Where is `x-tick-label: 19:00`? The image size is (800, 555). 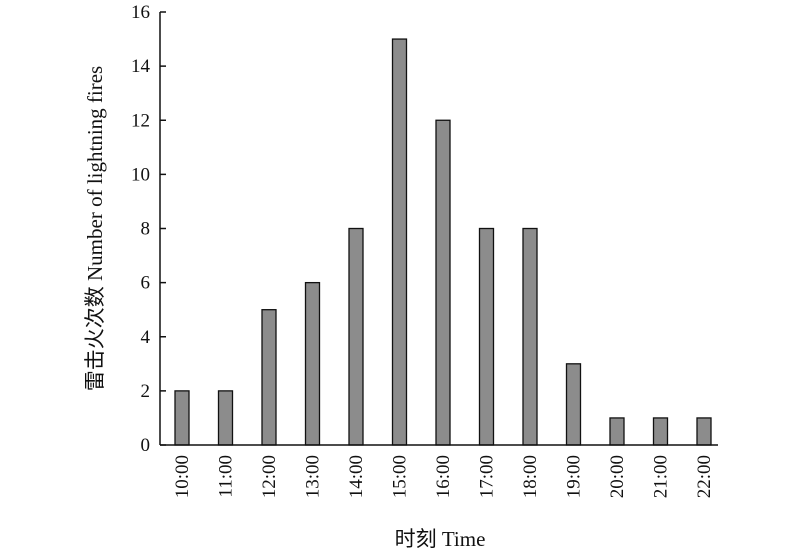 x-tick-label: 19:00 is located at coordinates (574, 476).